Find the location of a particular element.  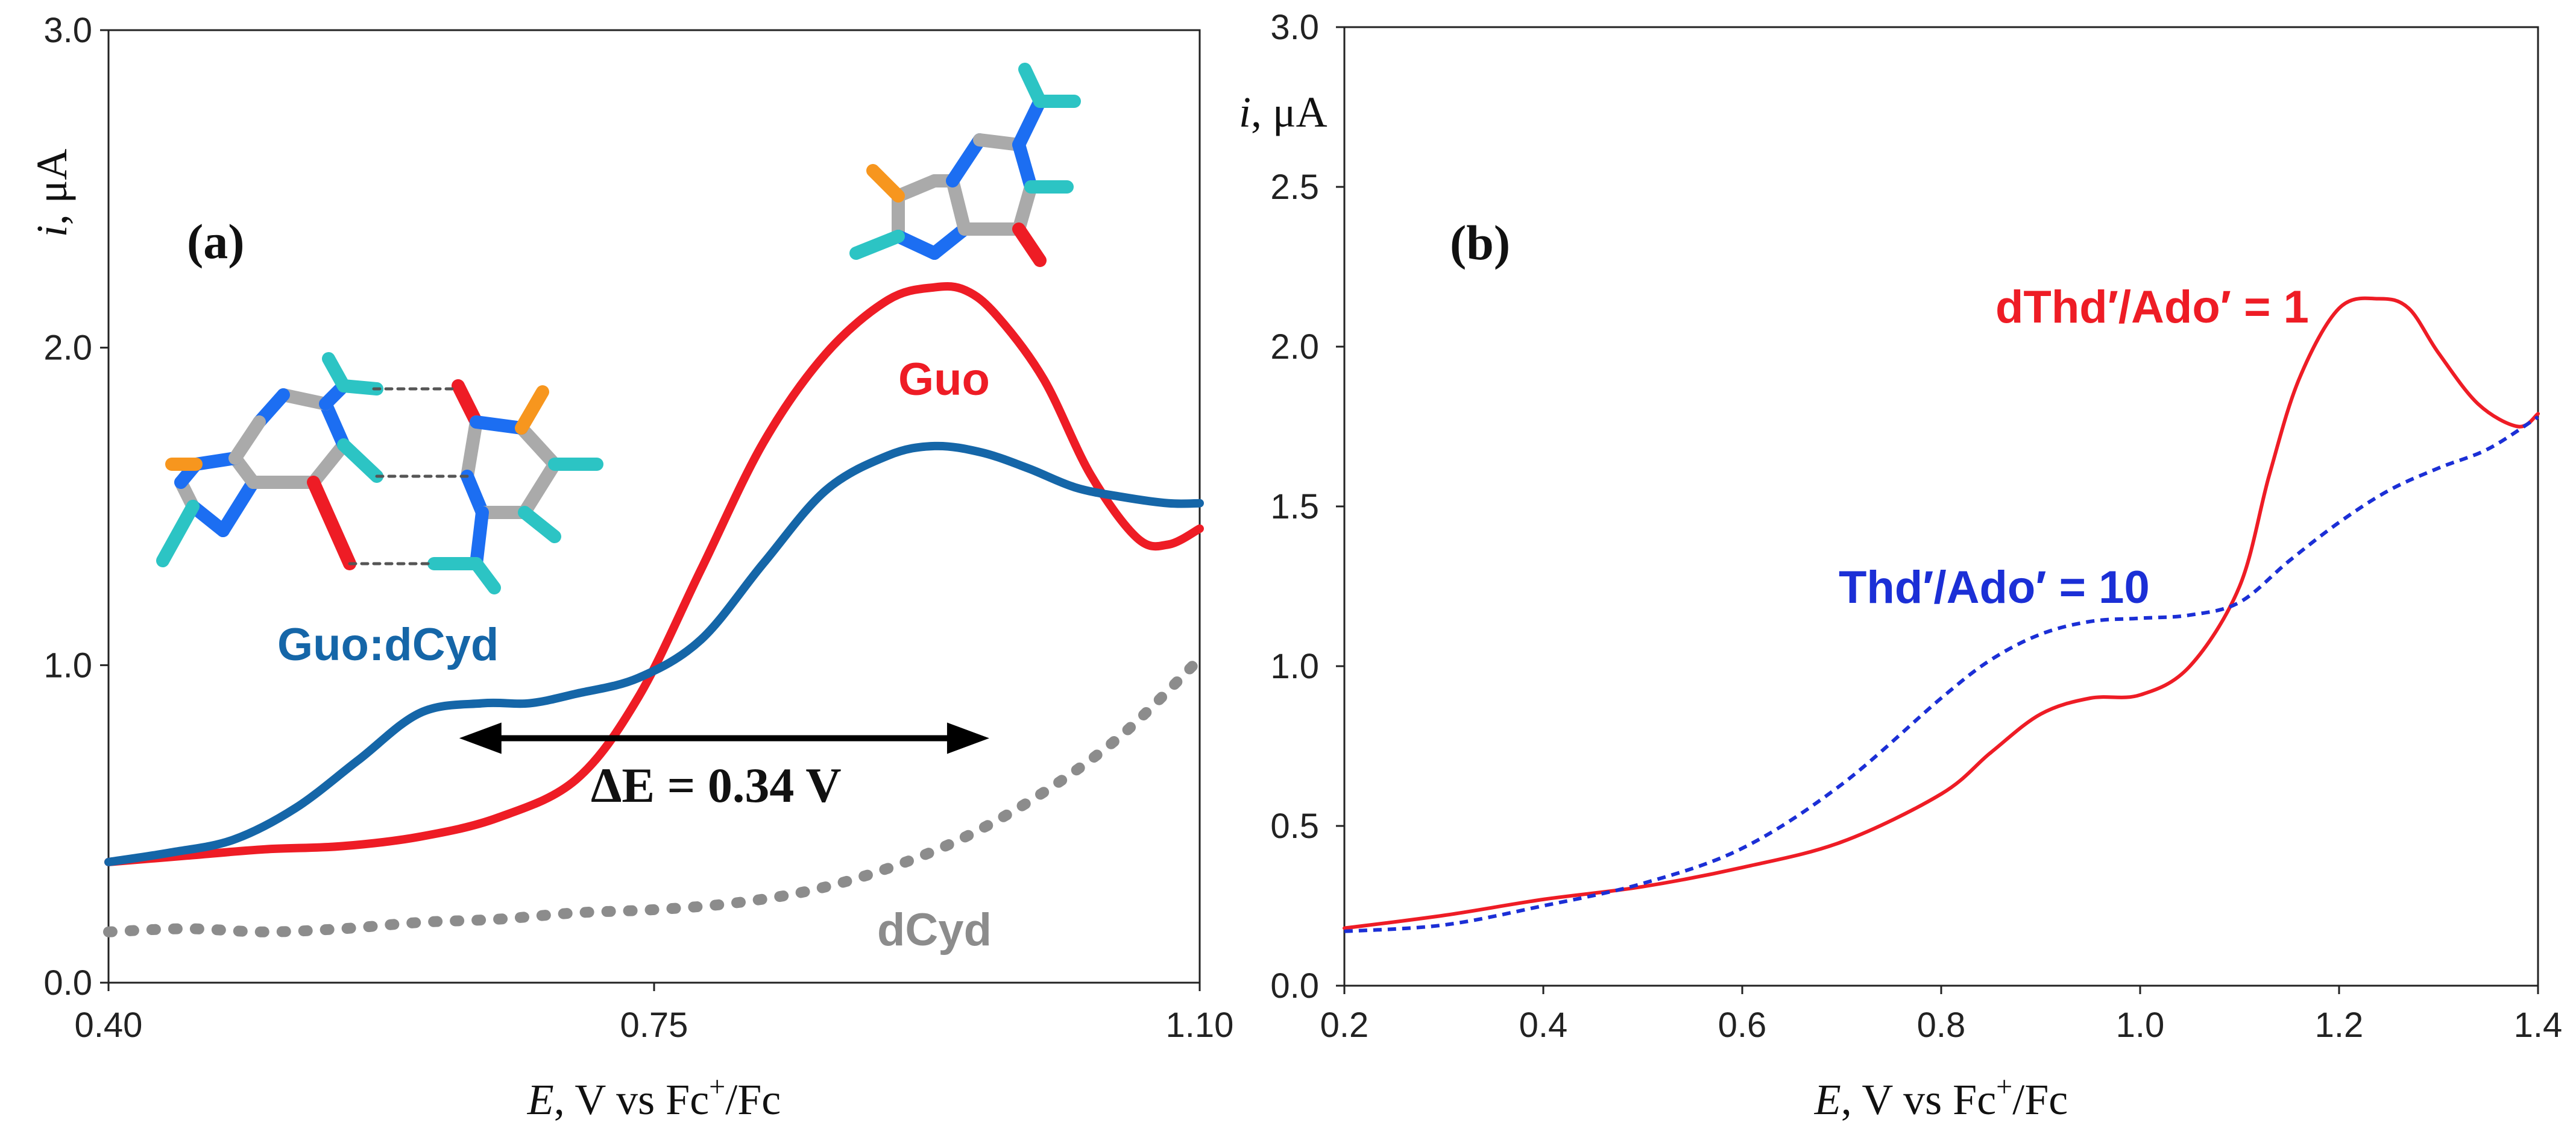

panel-b-y-axis-label: i, μA is located at coordinates (1283, 112).